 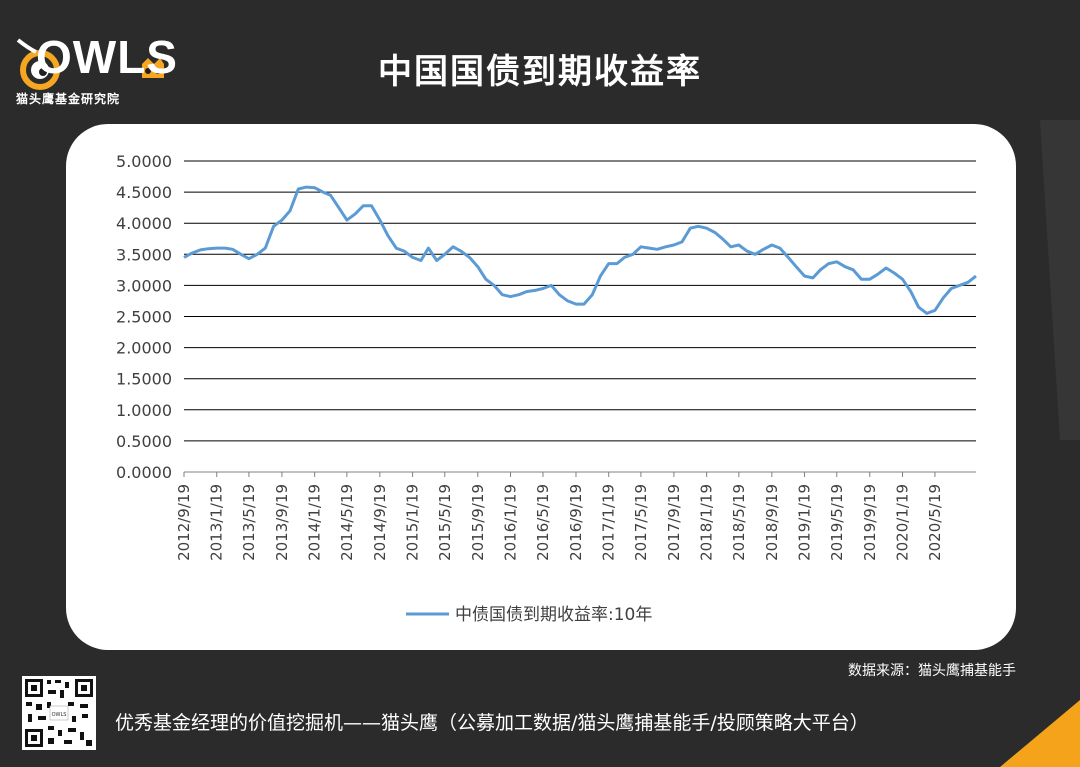 I want to click on y-tick-label: 2.5000, so click(x=144, y=317).